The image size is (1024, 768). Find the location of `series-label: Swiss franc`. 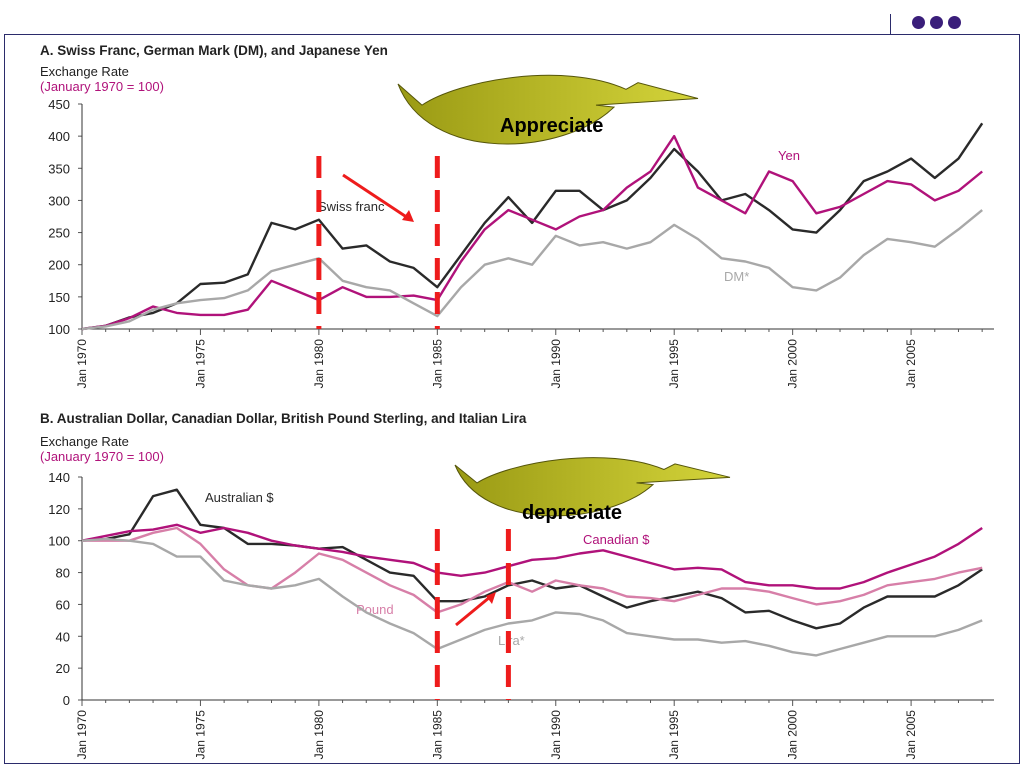

series-label: Swiss franc is located at coordinates (351, 206).